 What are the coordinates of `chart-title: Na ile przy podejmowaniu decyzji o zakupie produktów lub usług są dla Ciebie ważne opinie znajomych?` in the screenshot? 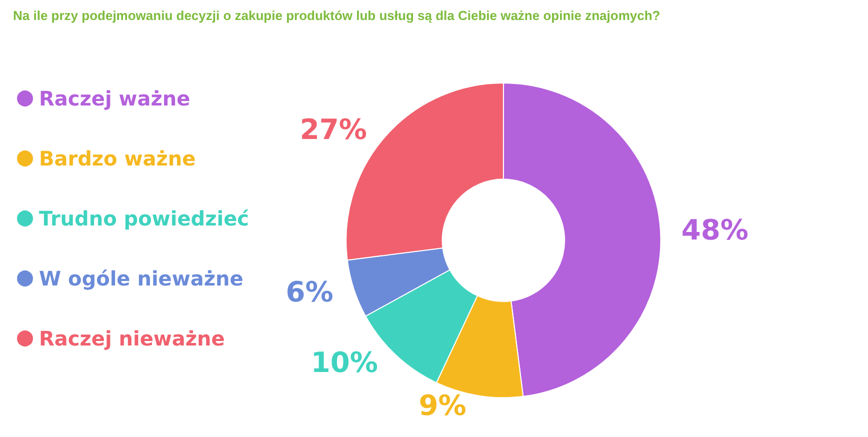 It's located at (336, 15).